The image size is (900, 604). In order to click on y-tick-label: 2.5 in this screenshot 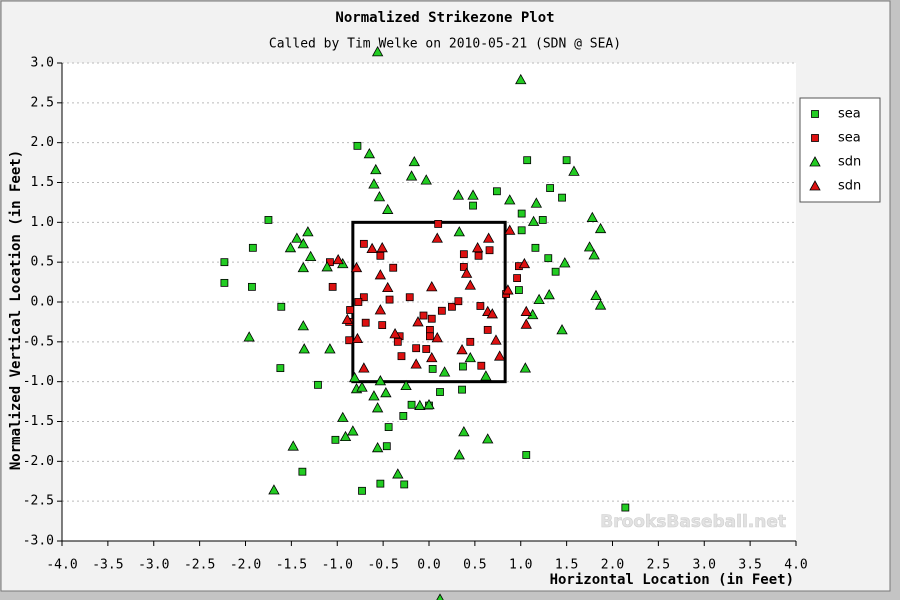, I will do `click(42, 102)`.